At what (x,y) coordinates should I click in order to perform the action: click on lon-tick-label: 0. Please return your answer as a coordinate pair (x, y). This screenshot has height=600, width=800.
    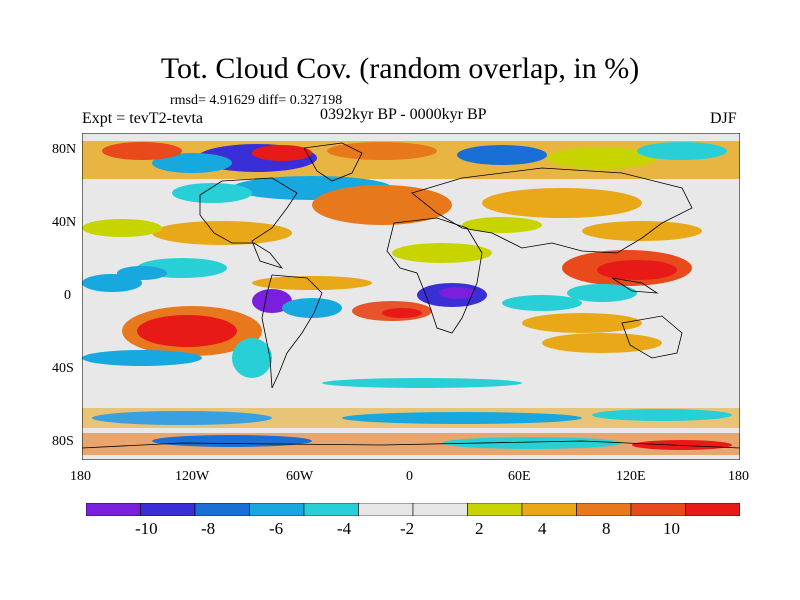
    Looking at the image, I should click on (409, 476).